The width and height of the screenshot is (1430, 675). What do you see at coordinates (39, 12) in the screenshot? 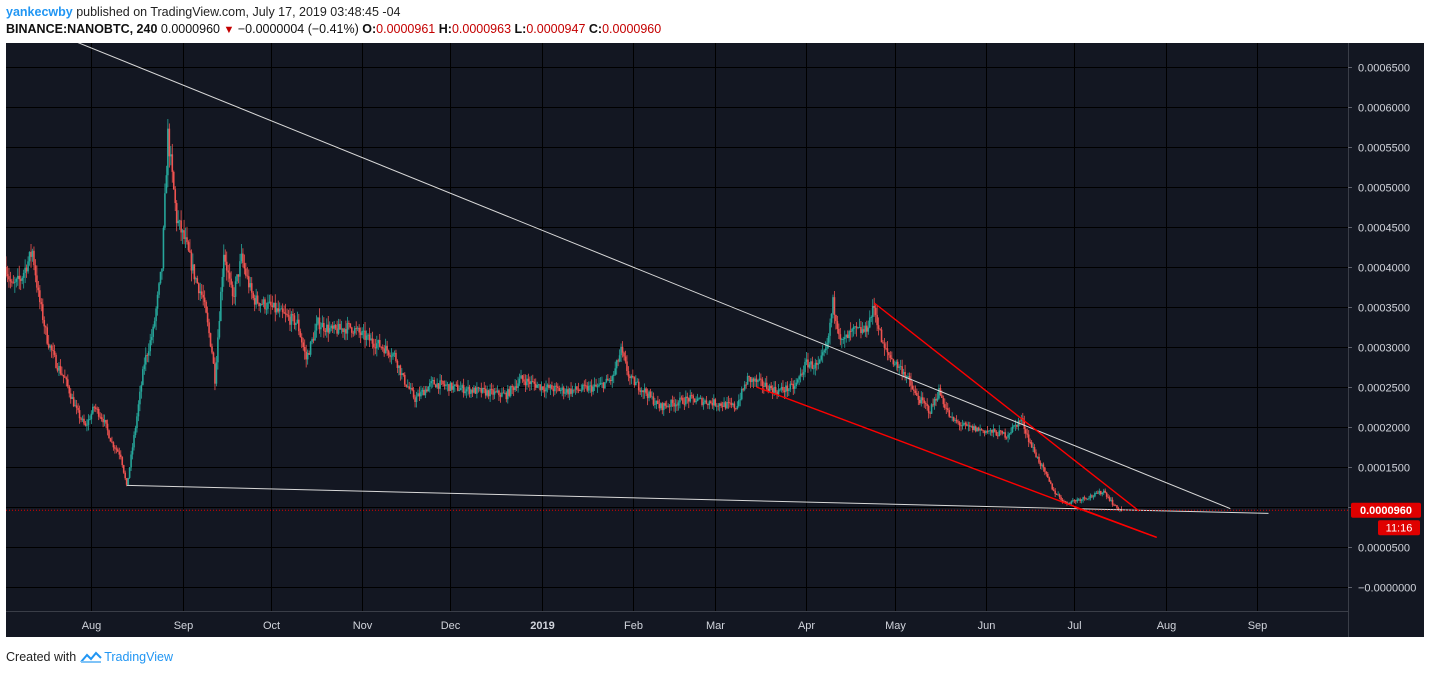
I see `author-name: yankecwby` at bounding box center [39, 12].